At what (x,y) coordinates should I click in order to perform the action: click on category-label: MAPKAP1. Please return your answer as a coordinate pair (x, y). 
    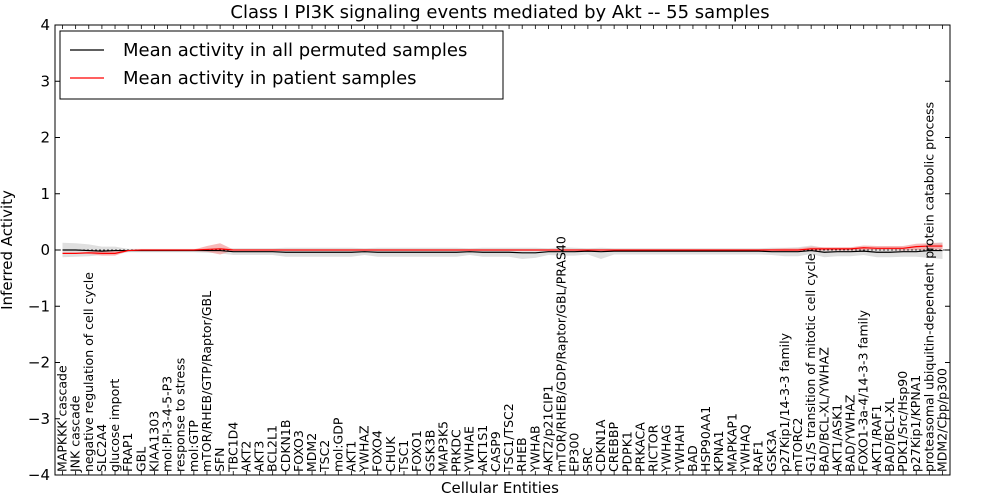
    Looking at the image, I should click on (731, 442).